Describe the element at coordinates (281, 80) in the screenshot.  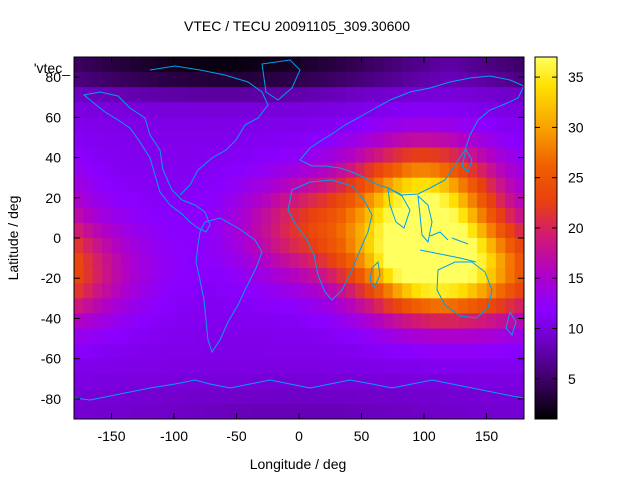
I see `coastline-greenland` at that location.